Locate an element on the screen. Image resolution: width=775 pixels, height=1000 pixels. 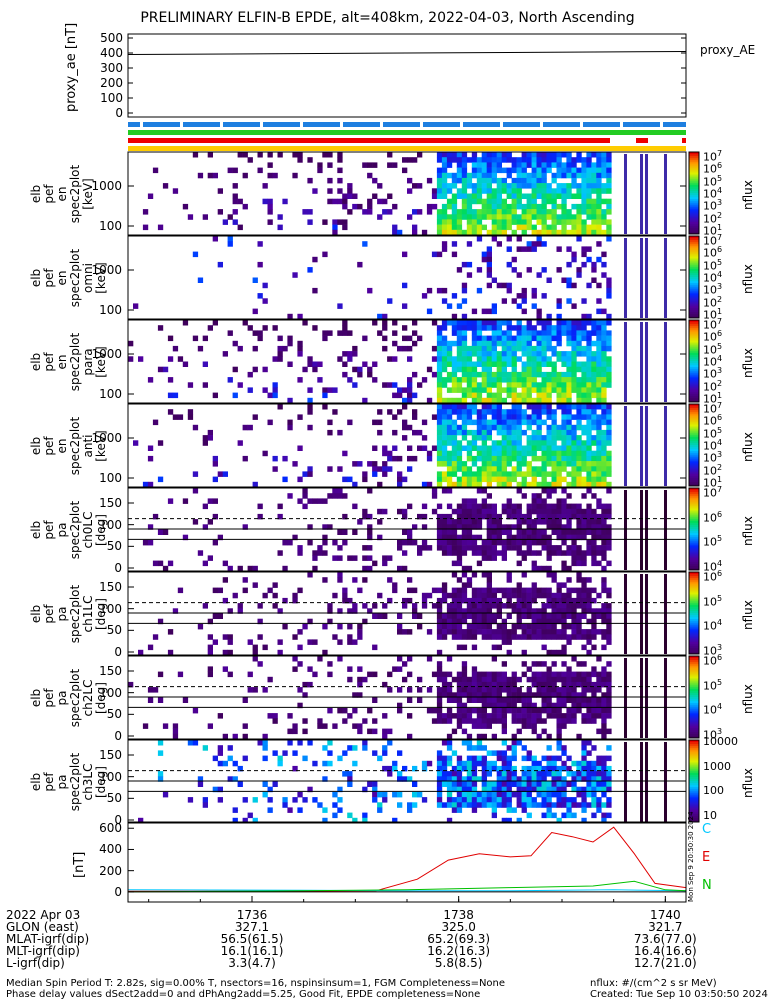
spectrogram-panel-1-colorbar-cell is located at coordinates (694, 237).